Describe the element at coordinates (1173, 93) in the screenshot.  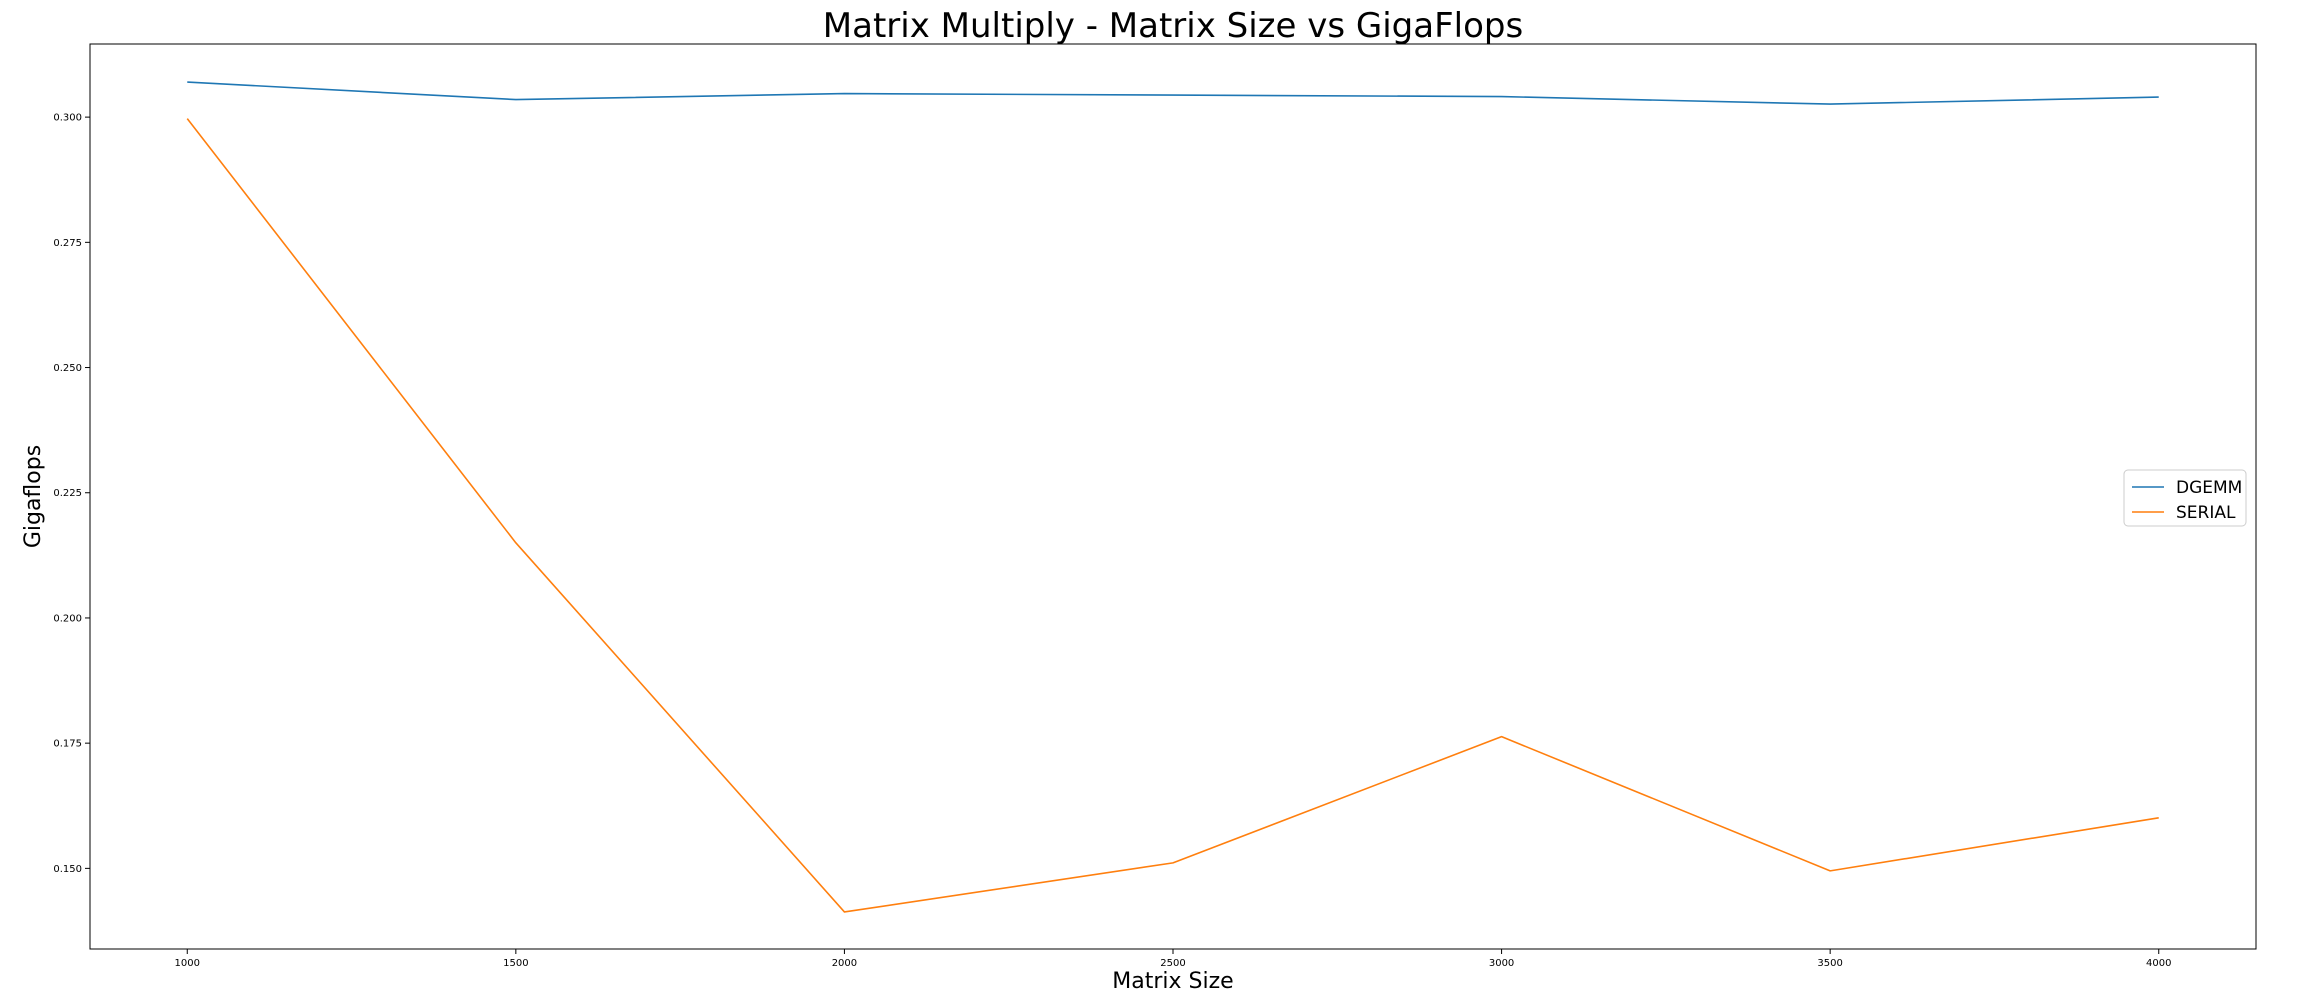
I see `series-line-dgemm` at that location.